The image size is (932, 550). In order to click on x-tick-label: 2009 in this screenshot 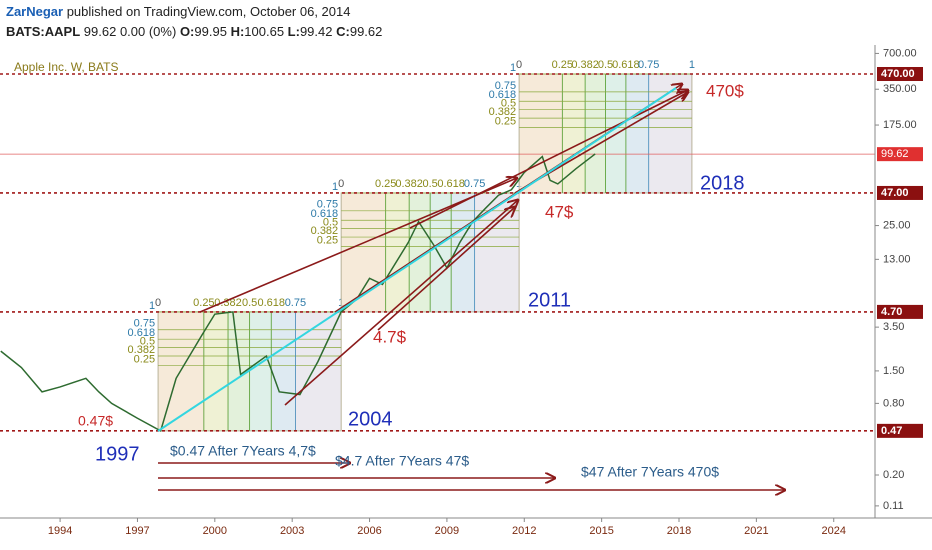, I will do `click(447, 531)`.